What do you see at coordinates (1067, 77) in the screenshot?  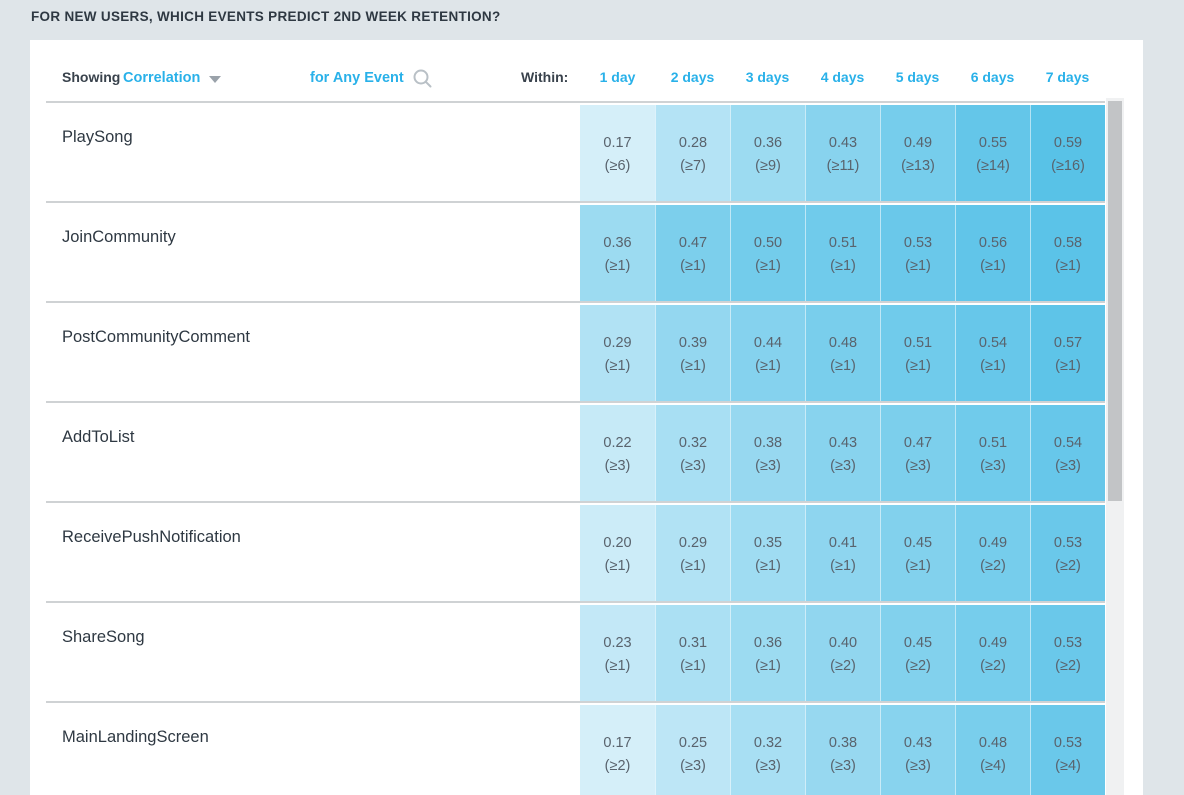 I see `column-header-7-days: 7 days` at bounding box center [1067, 77].